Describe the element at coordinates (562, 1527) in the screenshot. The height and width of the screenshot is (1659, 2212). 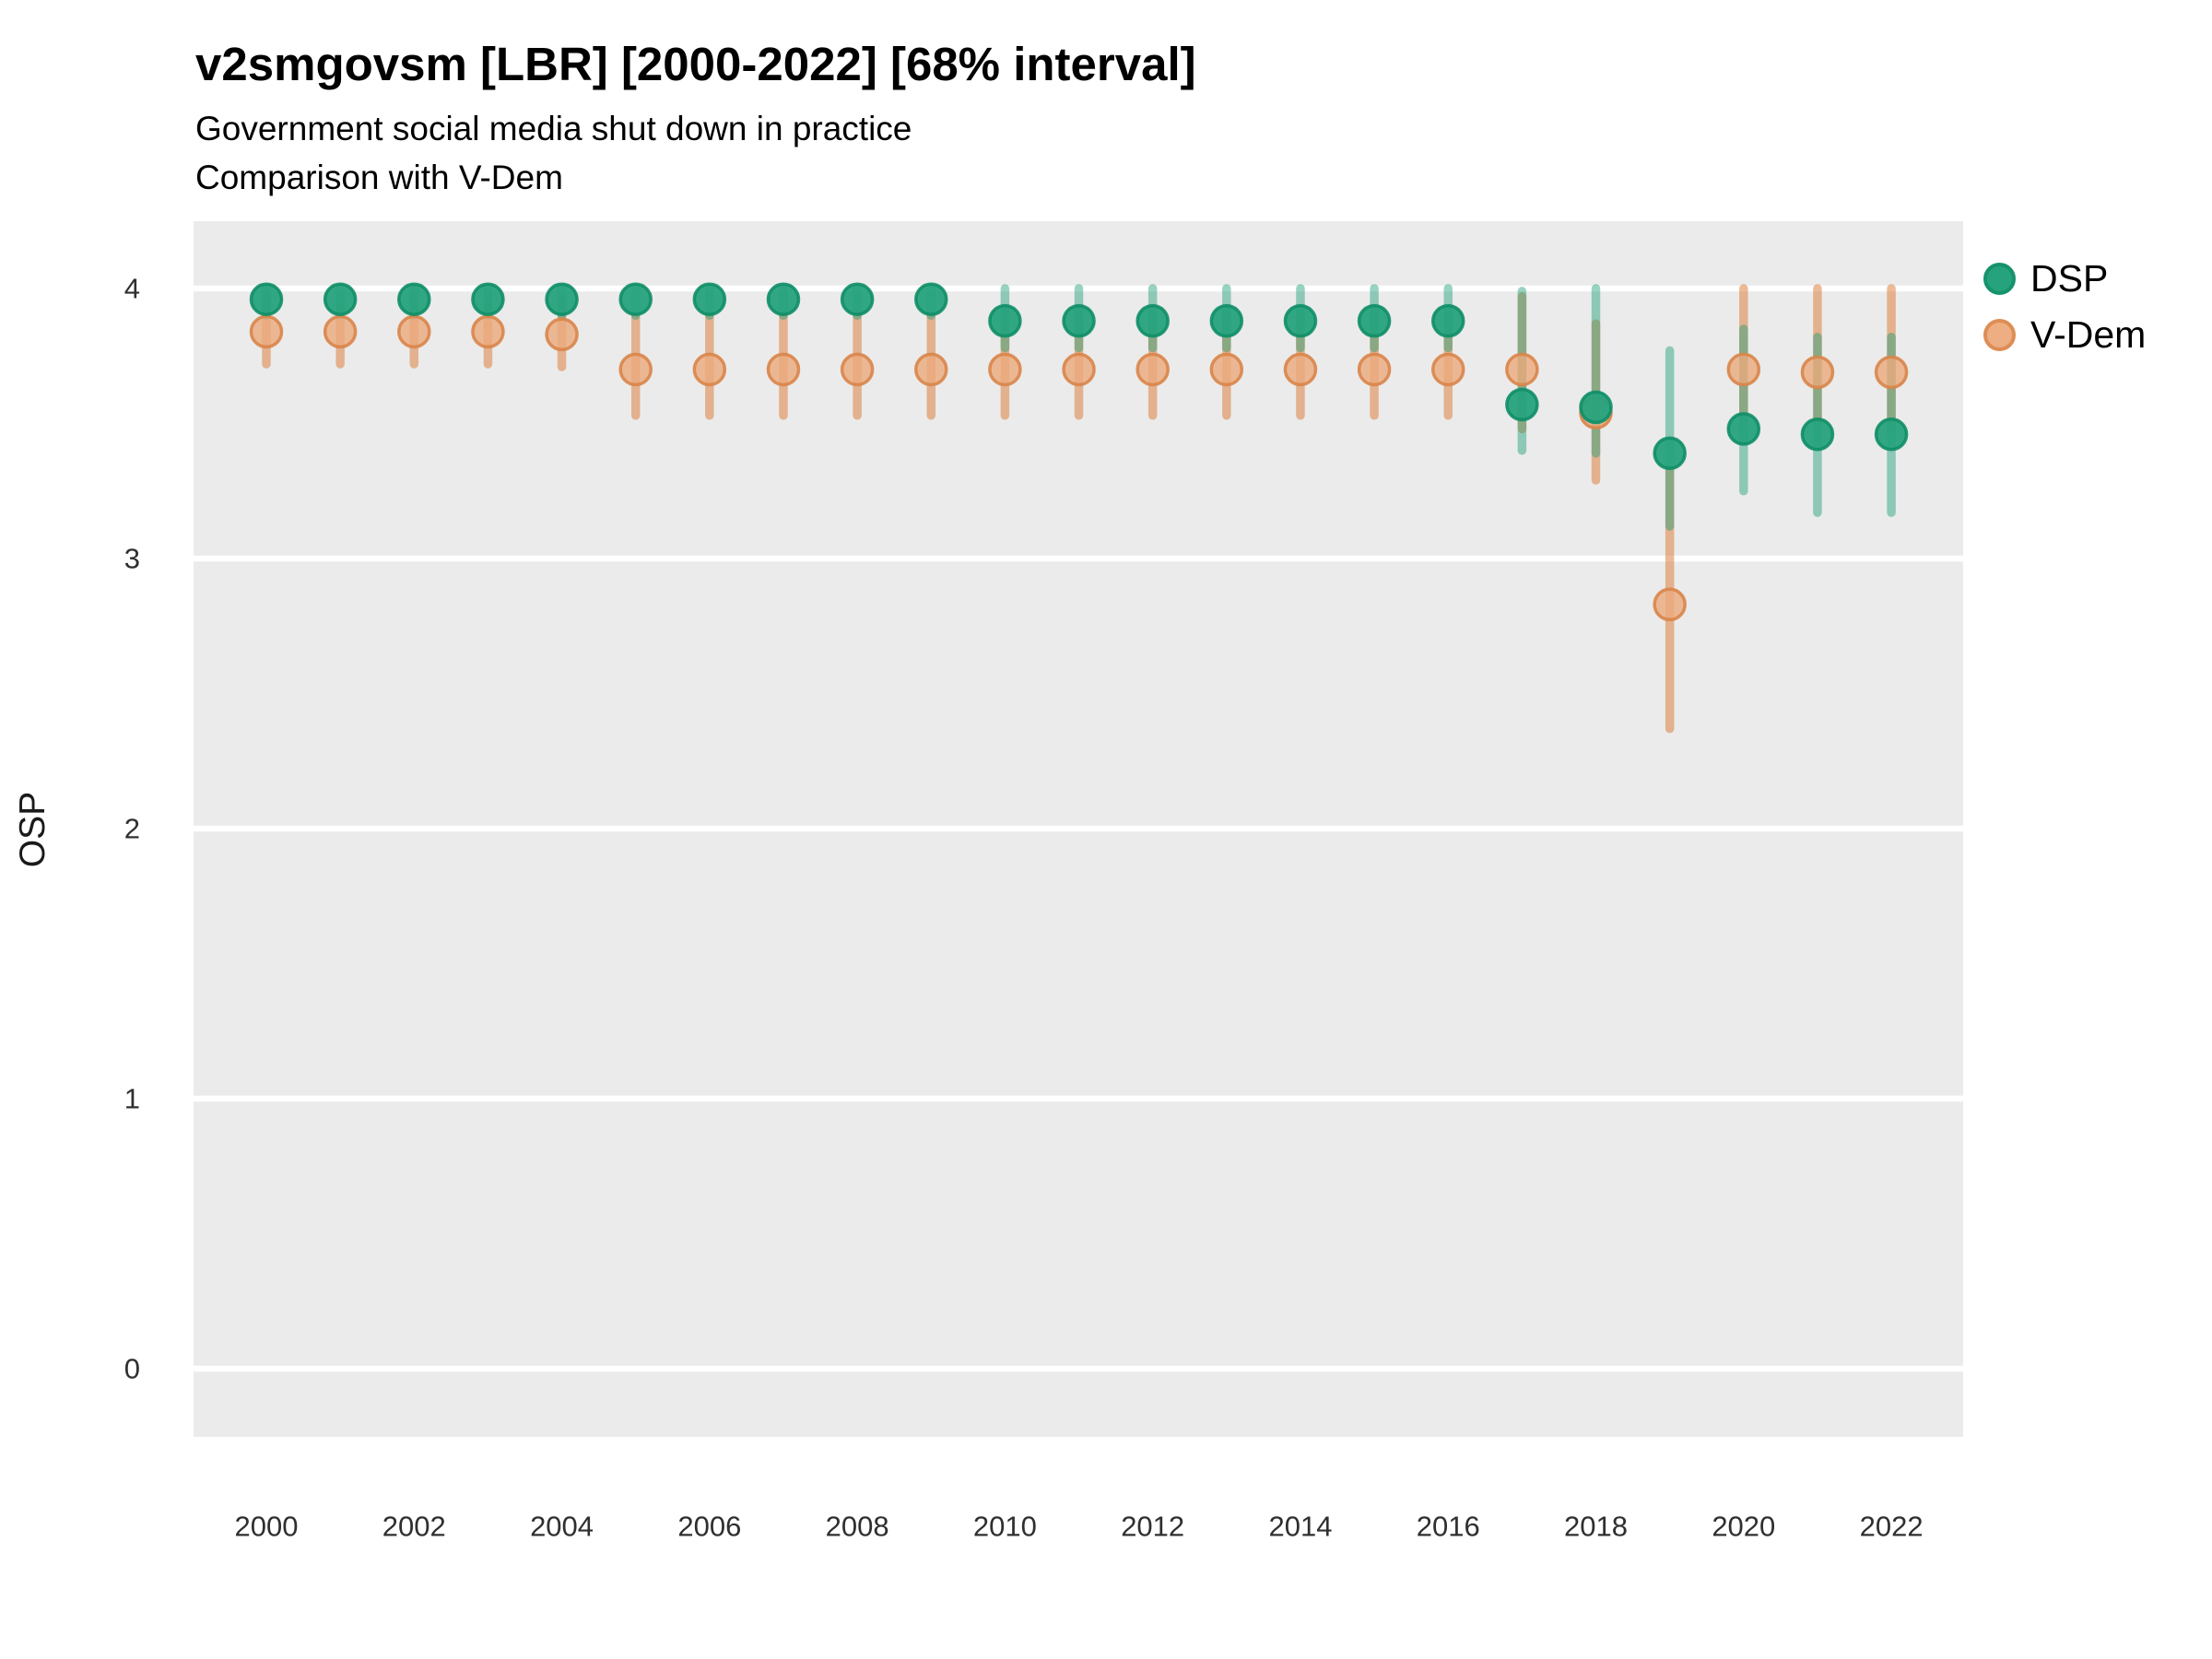
I see `x-tick-label: 2004` at that location.